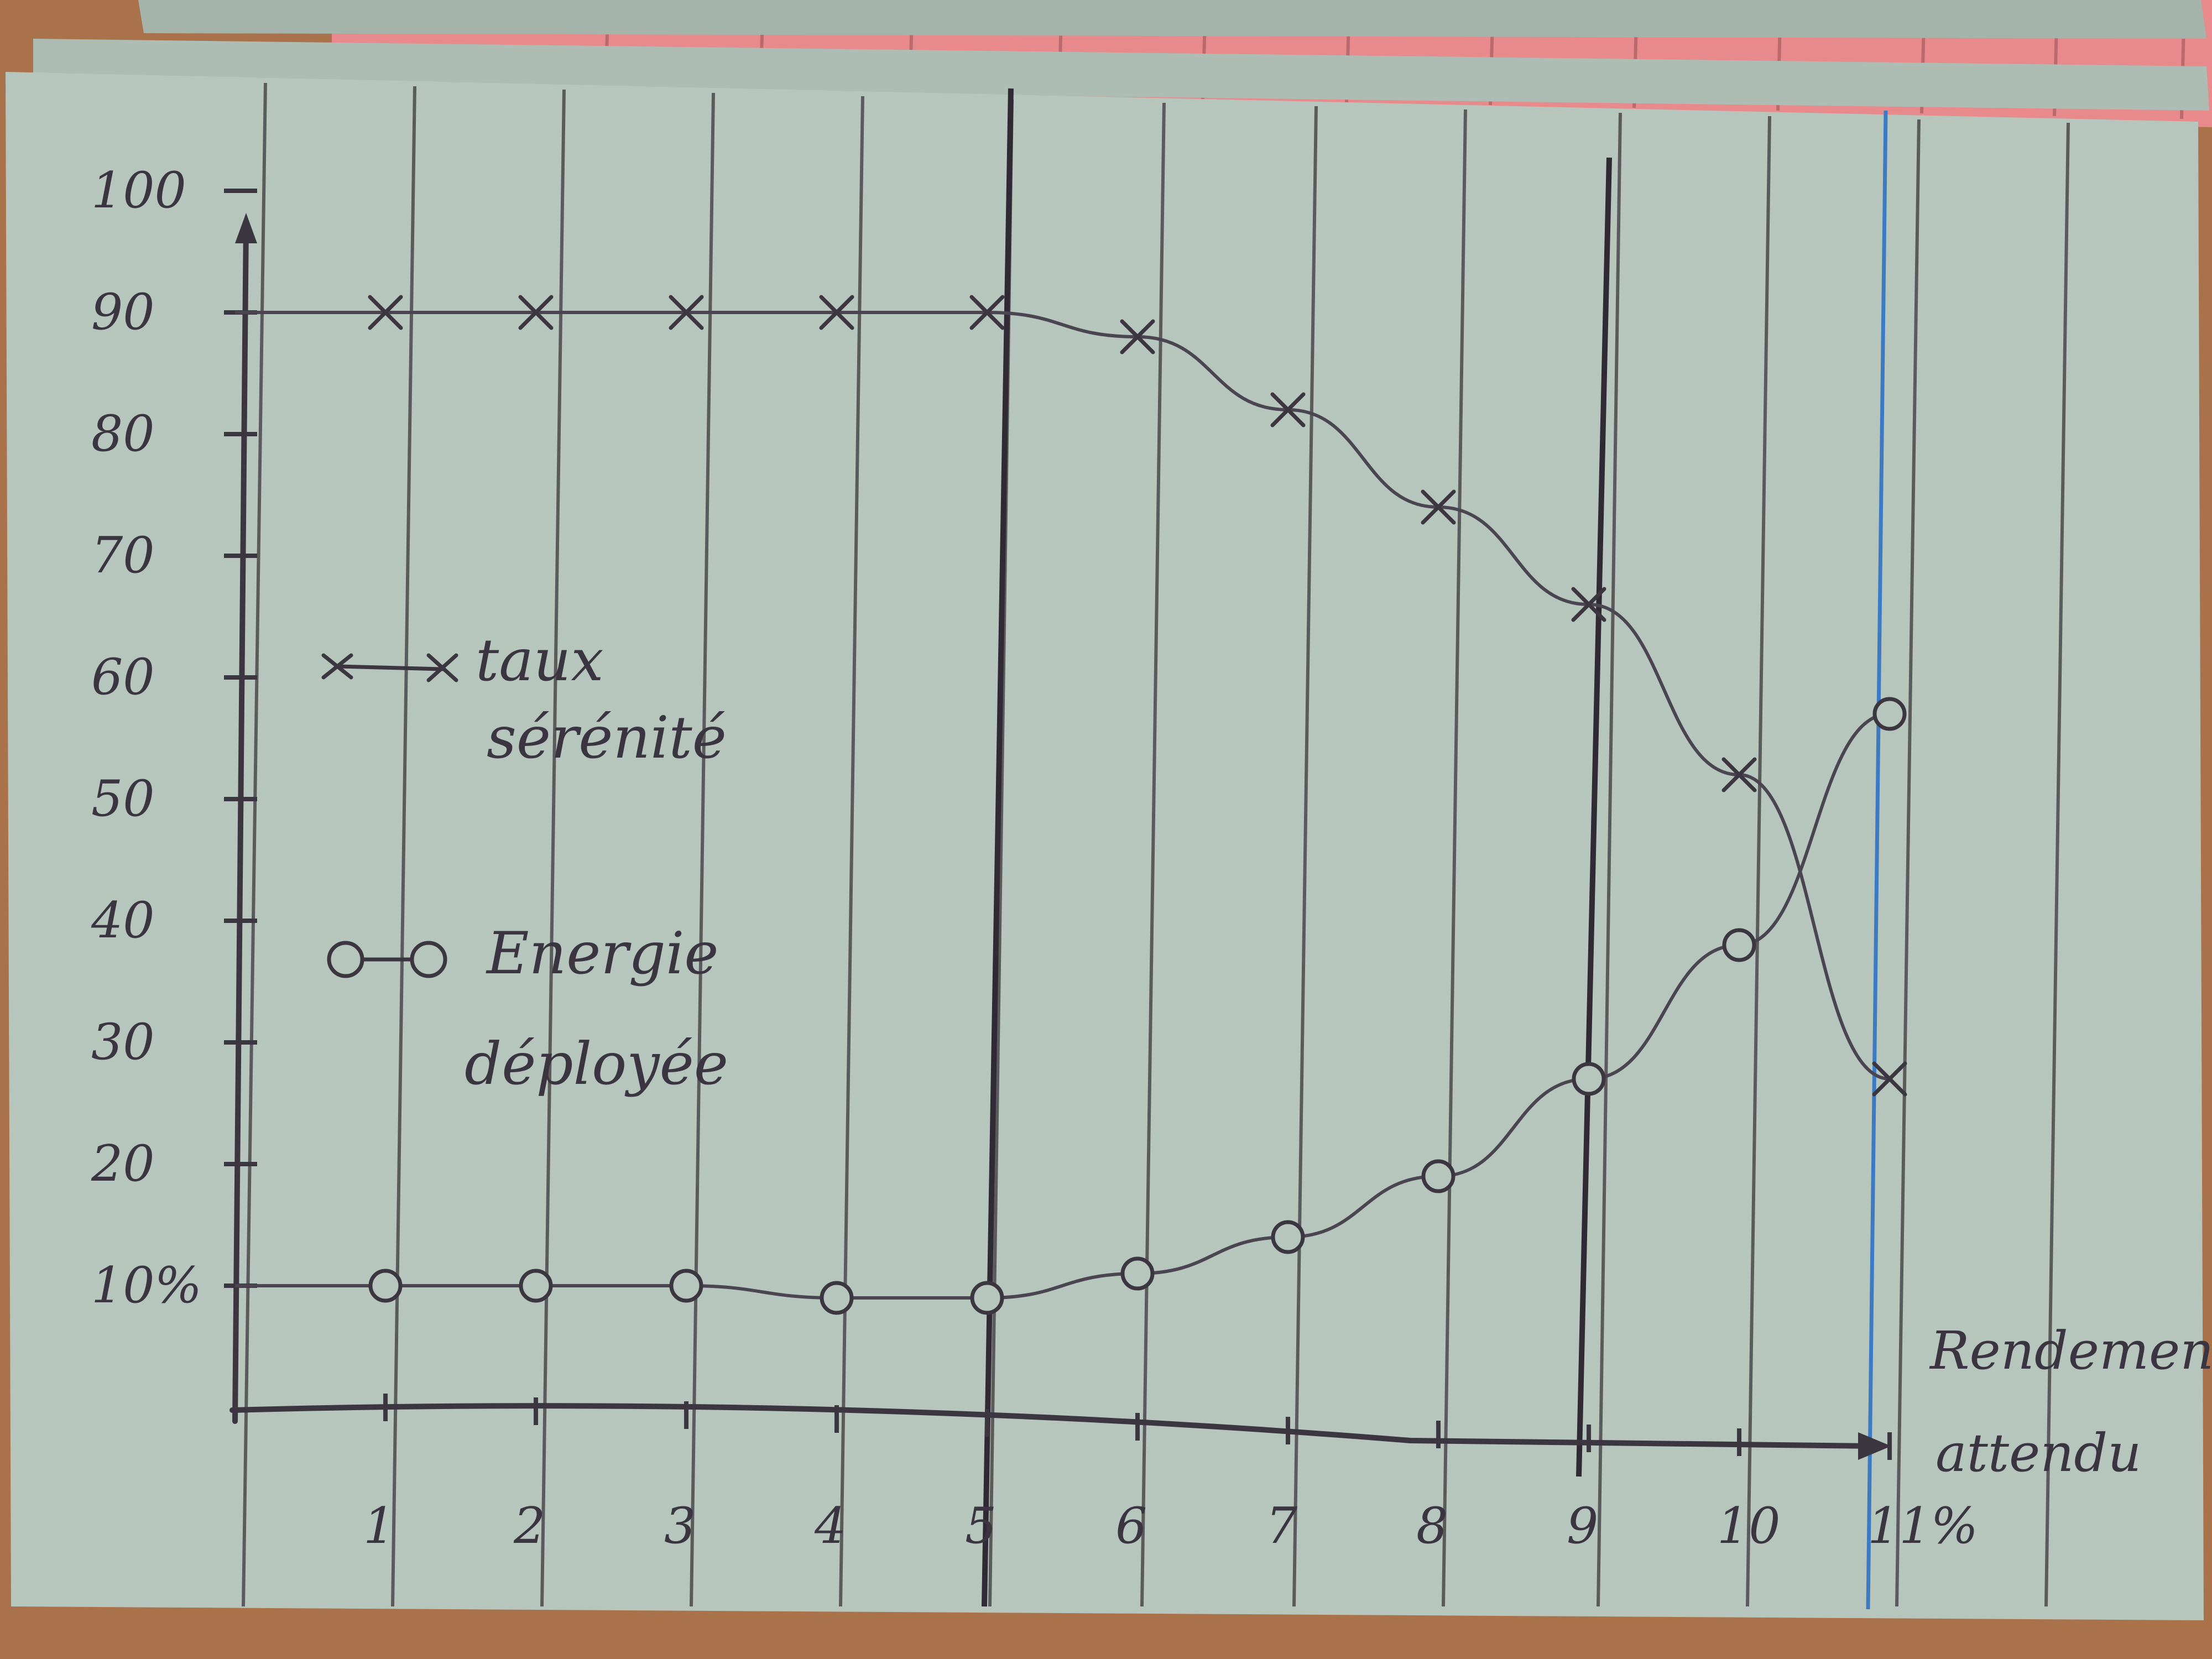  What do you see at coordinates (529, 1526) in the screenshot?
I see `x-tick-label: 2` at bounding box center [529, 1526].